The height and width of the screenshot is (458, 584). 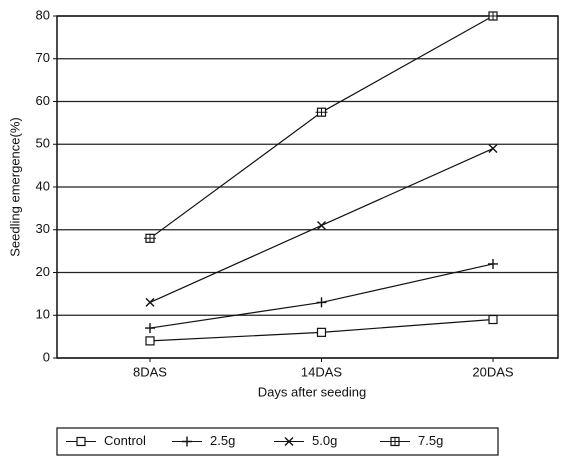 What do you see at coordinates (493, 371) in the screenshot?
I see `x-tick-label: 20DAS` at bounding box center [493, 371].